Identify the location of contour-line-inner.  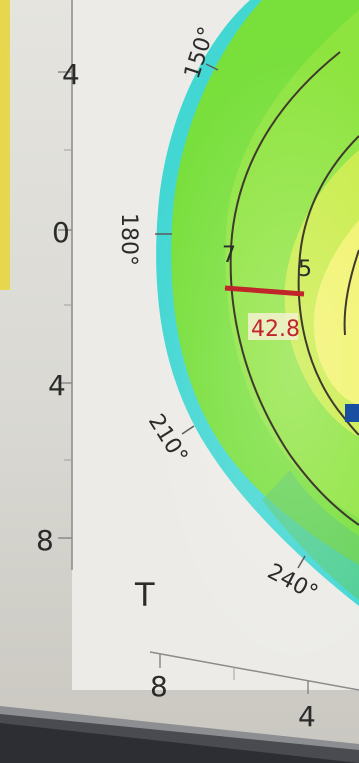
(351, 292).